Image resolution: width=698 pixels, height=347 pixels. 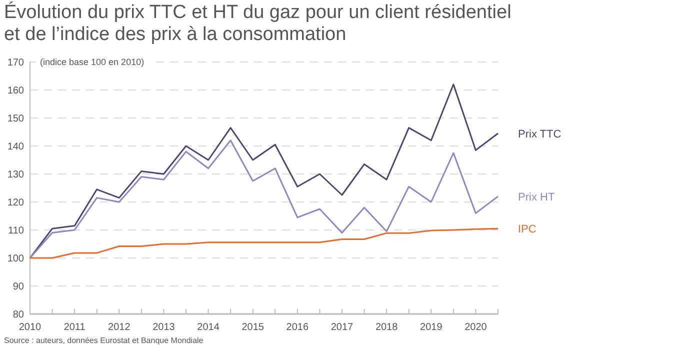 What do you see at coordinates (253, 327) in the screenshot?
I see `x-tick-label: 2015` at bounding box center [253, 327].